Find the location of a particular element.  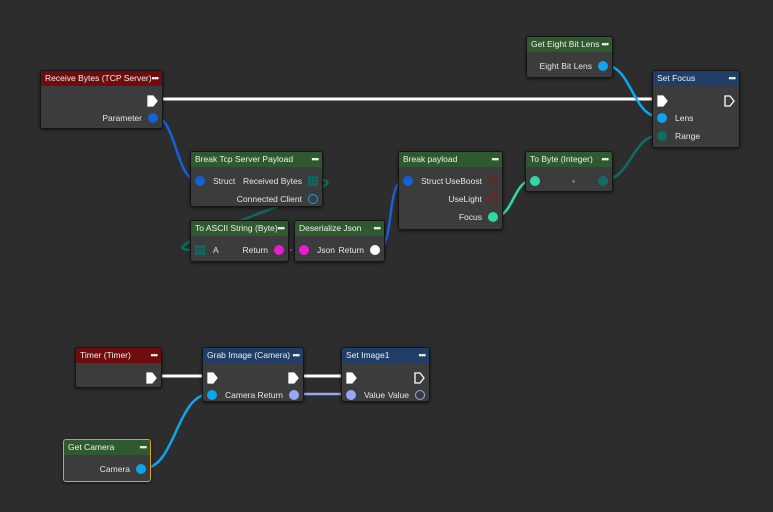

node-header: Receive Bytes (TCP Server) ••• is located at coordinates (101, 78).